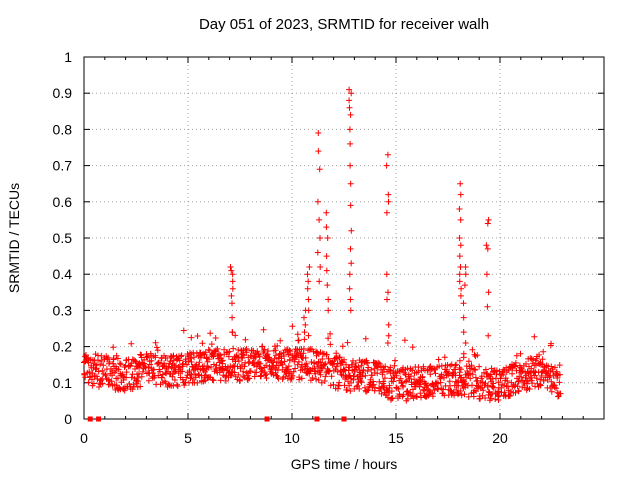  What do you see at coordinates (317, 419) in the screenshot?
I see `zero-point` at bounding box center [317, 419].